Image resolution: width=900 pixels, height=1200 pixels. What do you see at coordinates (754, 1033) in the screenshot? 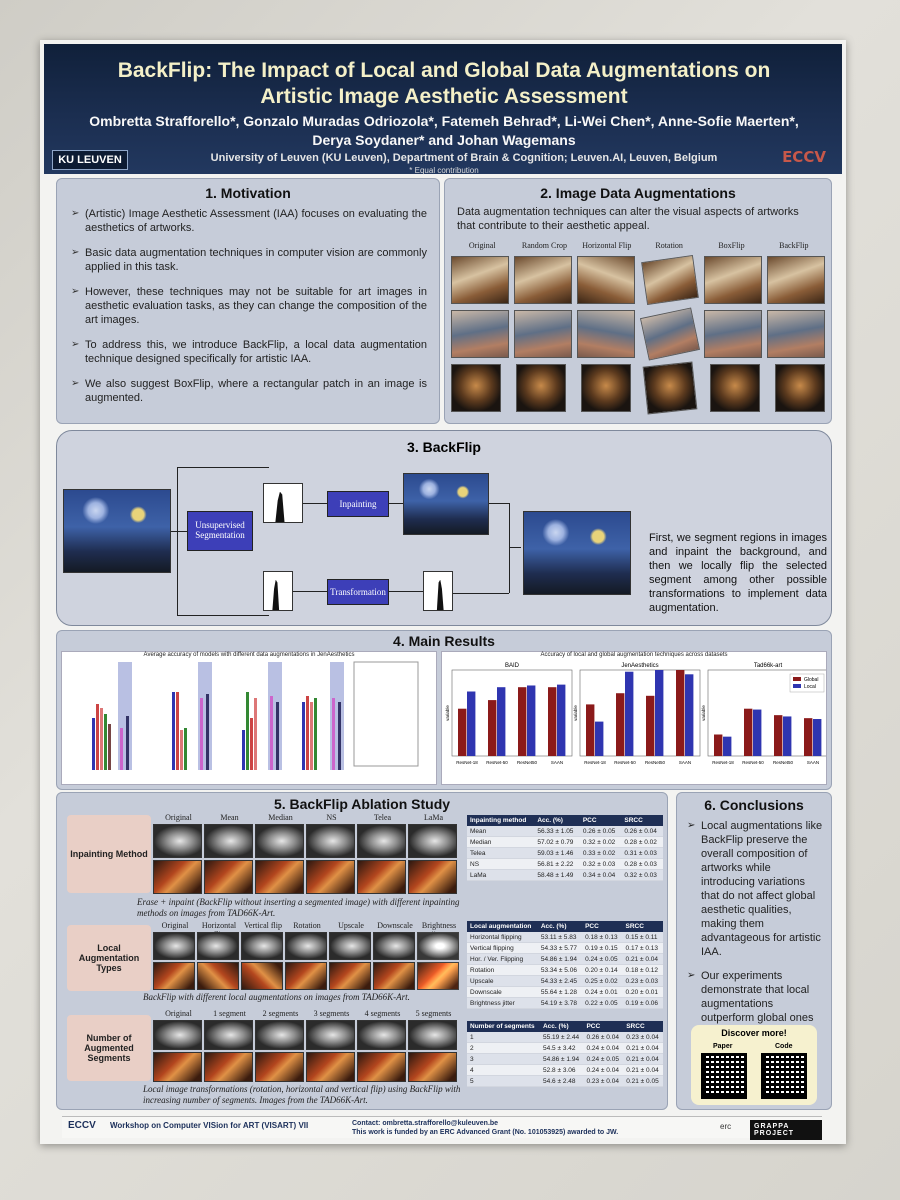
I see `discover-title: Discover more!` at bounding box center [754, 1033].